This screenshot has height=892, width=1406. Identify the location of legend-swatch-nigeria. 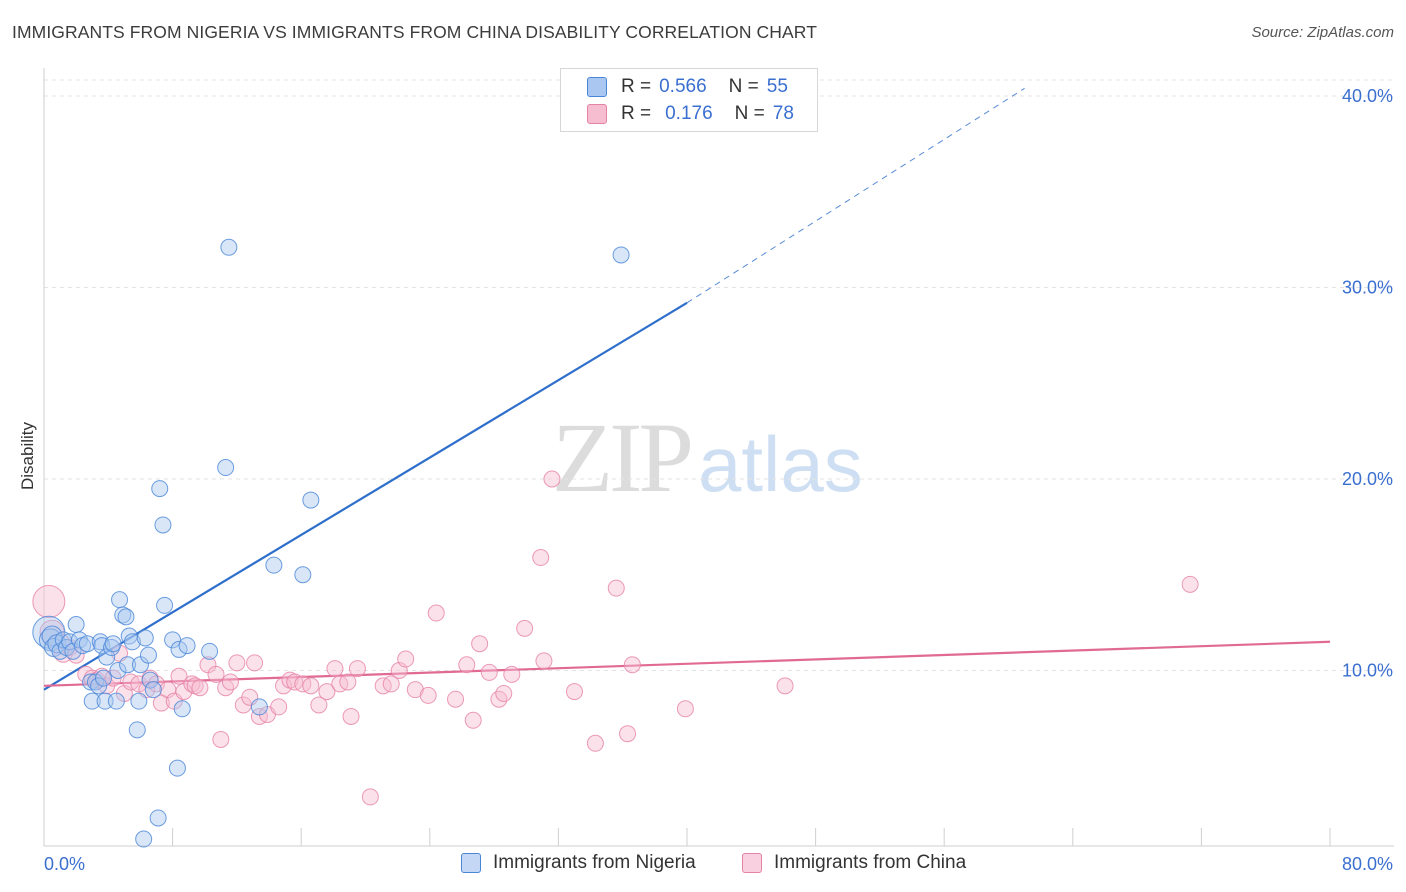
(597, 87).